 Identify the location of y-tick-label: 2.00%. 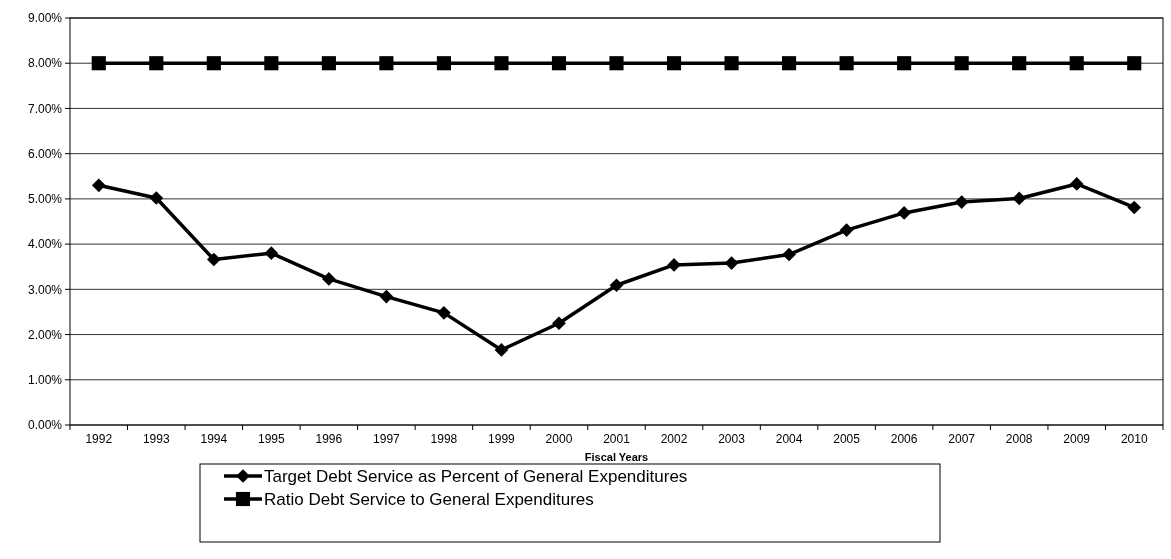
(45, 334).